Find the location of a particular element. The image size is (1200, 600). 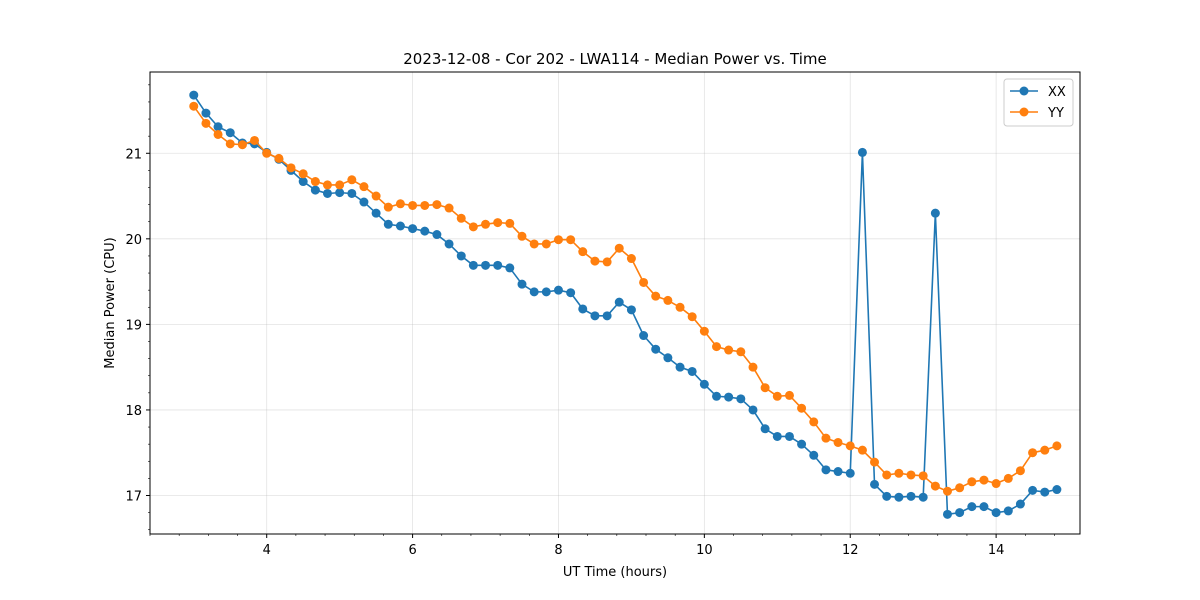

legend-label-yy: YY is located at coordinates (1055, 113).